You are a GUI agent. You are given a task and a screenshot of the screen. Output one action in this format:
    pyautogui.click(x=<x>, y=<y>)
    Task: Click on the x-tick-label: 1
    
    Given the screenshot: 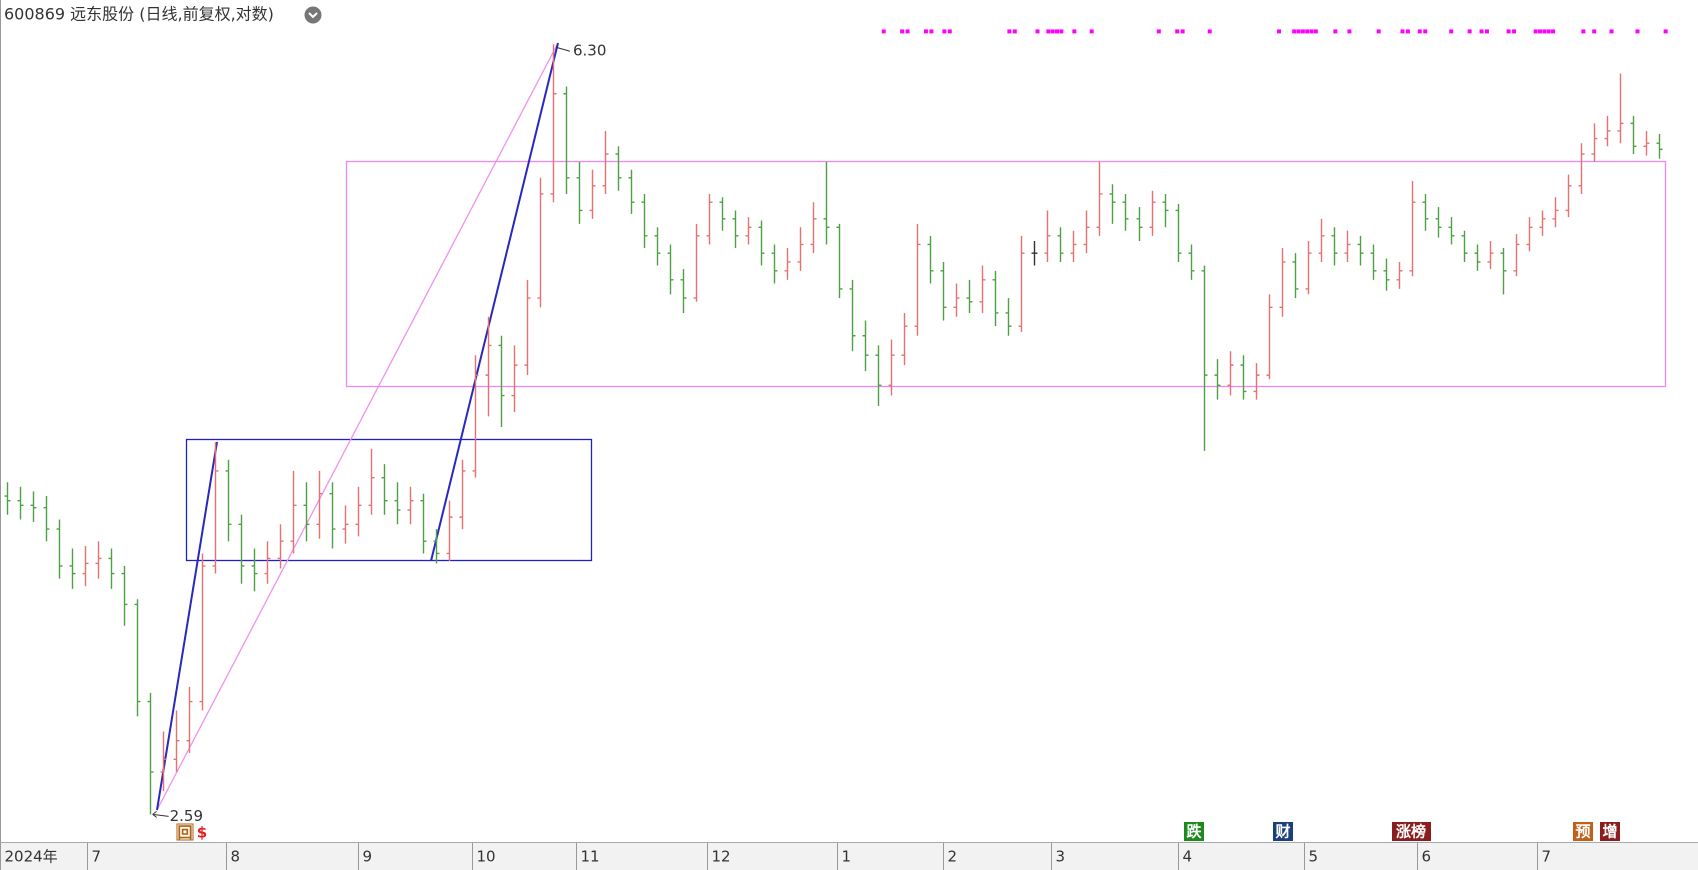 What is the action you would take?
    pyautogui.click(x=847, y=857)
    